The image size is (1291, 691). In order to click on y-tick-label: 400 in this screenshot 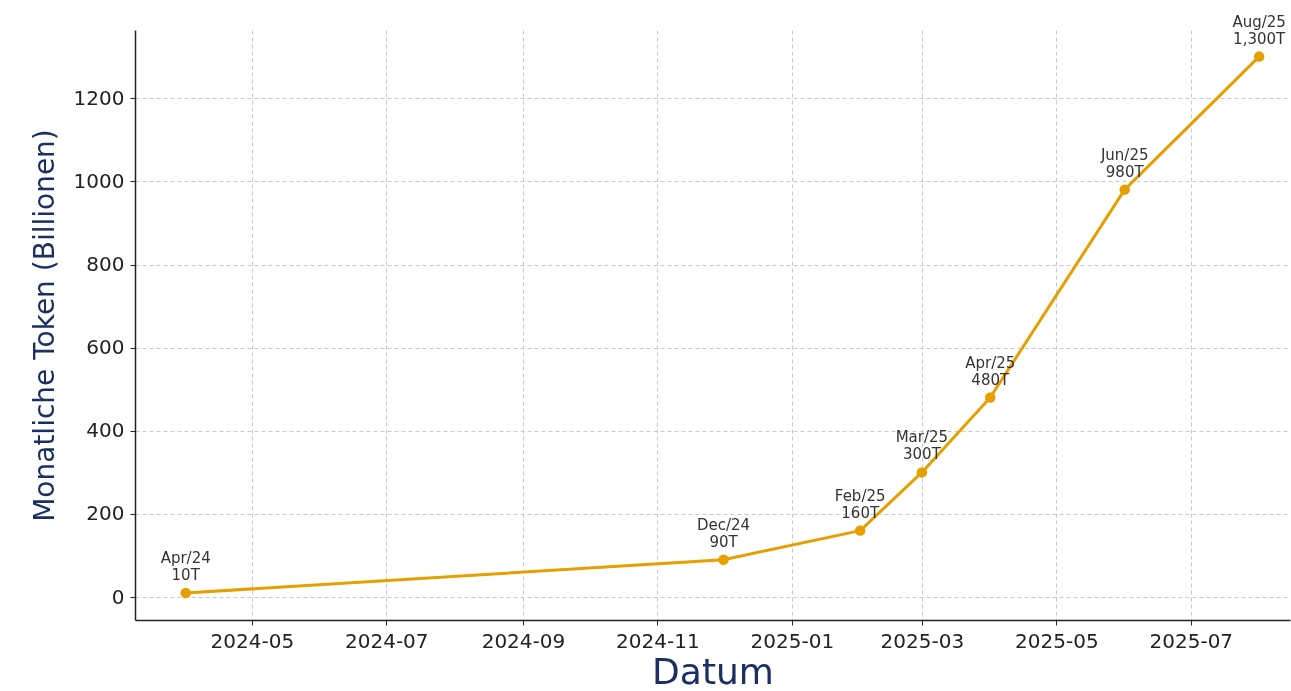, I will do `click(105, 430)`.